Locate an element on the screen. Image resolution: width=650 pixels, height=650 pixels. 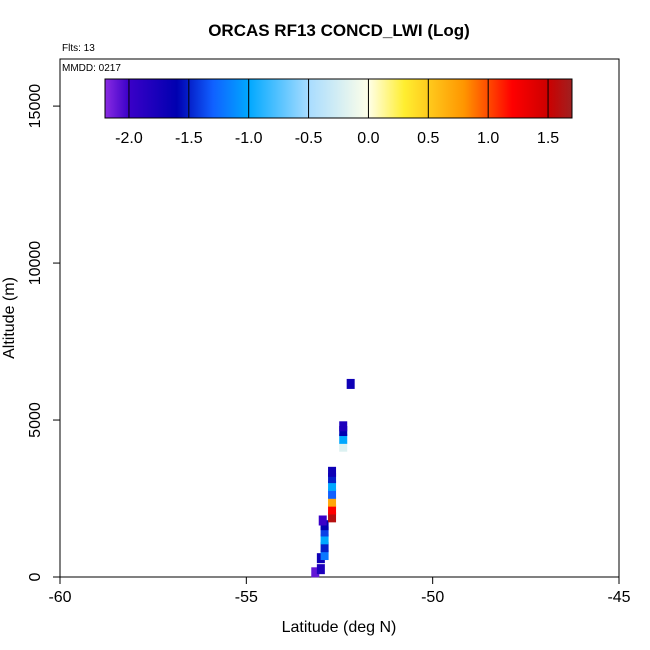
x-tick-label: -55 is located at coordinates (246, 597).